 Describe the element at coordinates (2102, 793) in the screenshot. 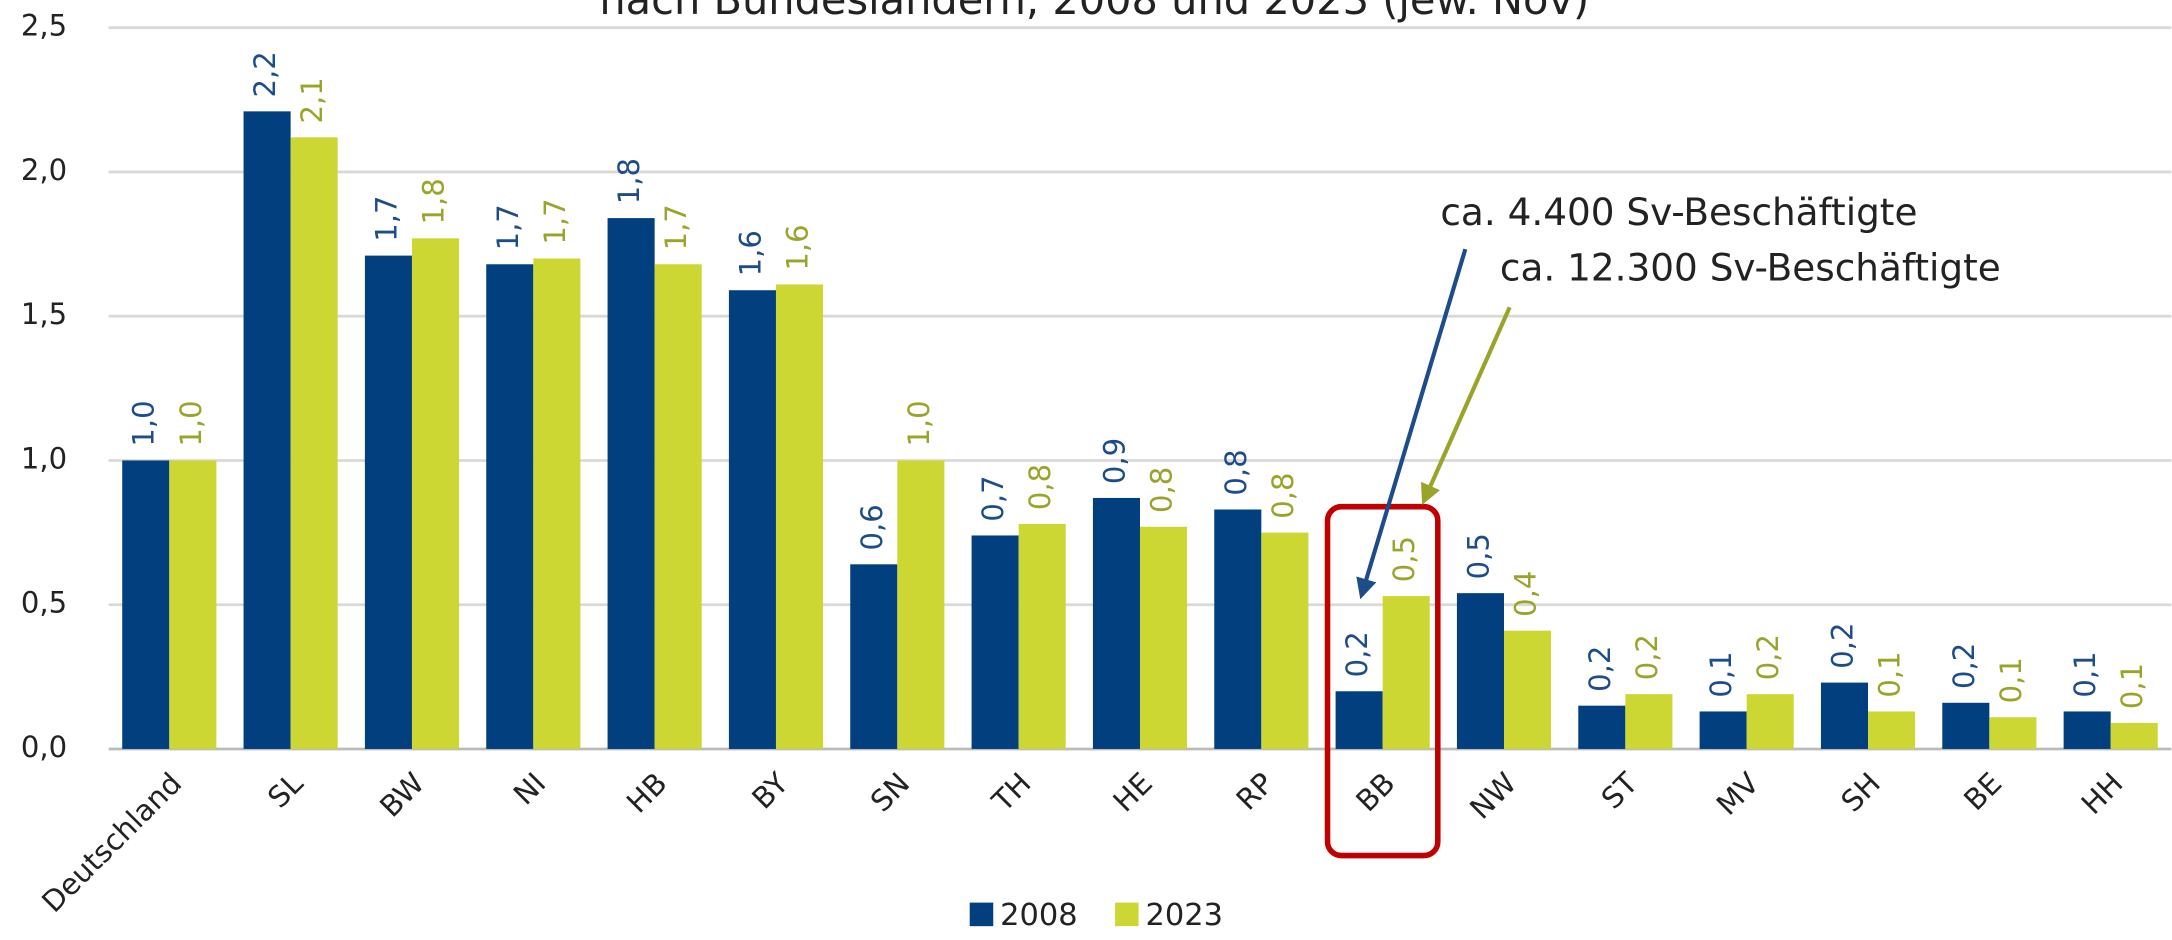

I see `x-tick-label: HH` at that location.